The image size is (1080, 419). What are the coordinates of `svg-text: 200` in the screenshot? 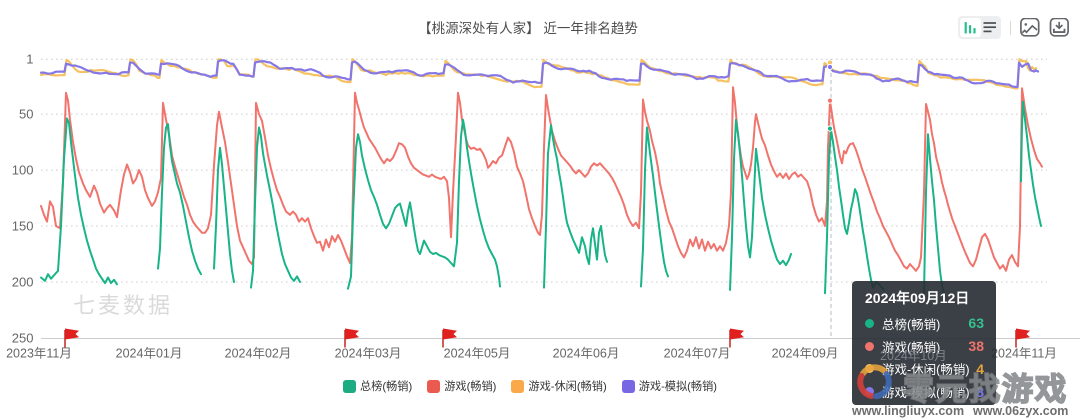 It's located at (23, 282).